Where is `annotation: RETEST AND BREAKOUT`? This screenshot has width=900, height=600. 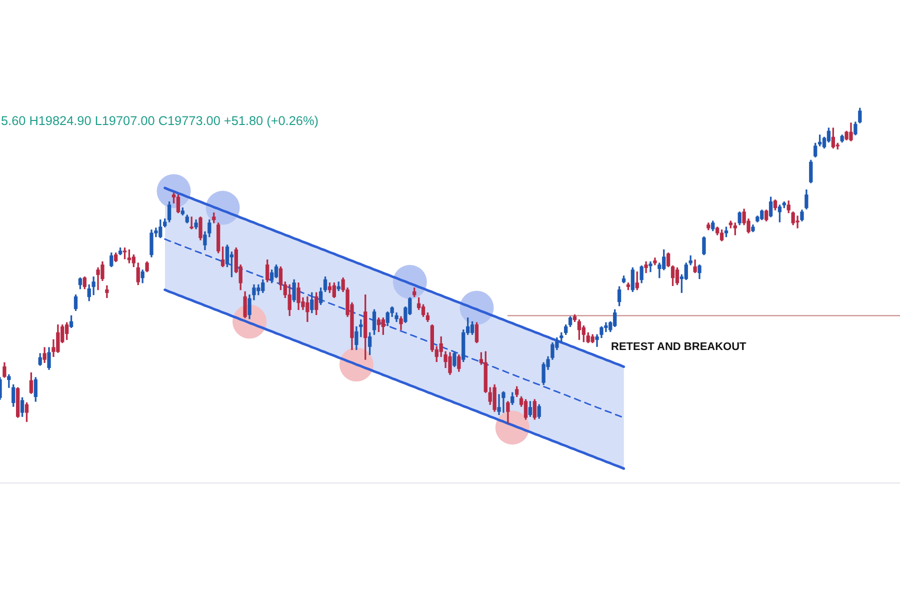 annotation: RETEST AND BREAKOUT is located at coordinates (678, 347).